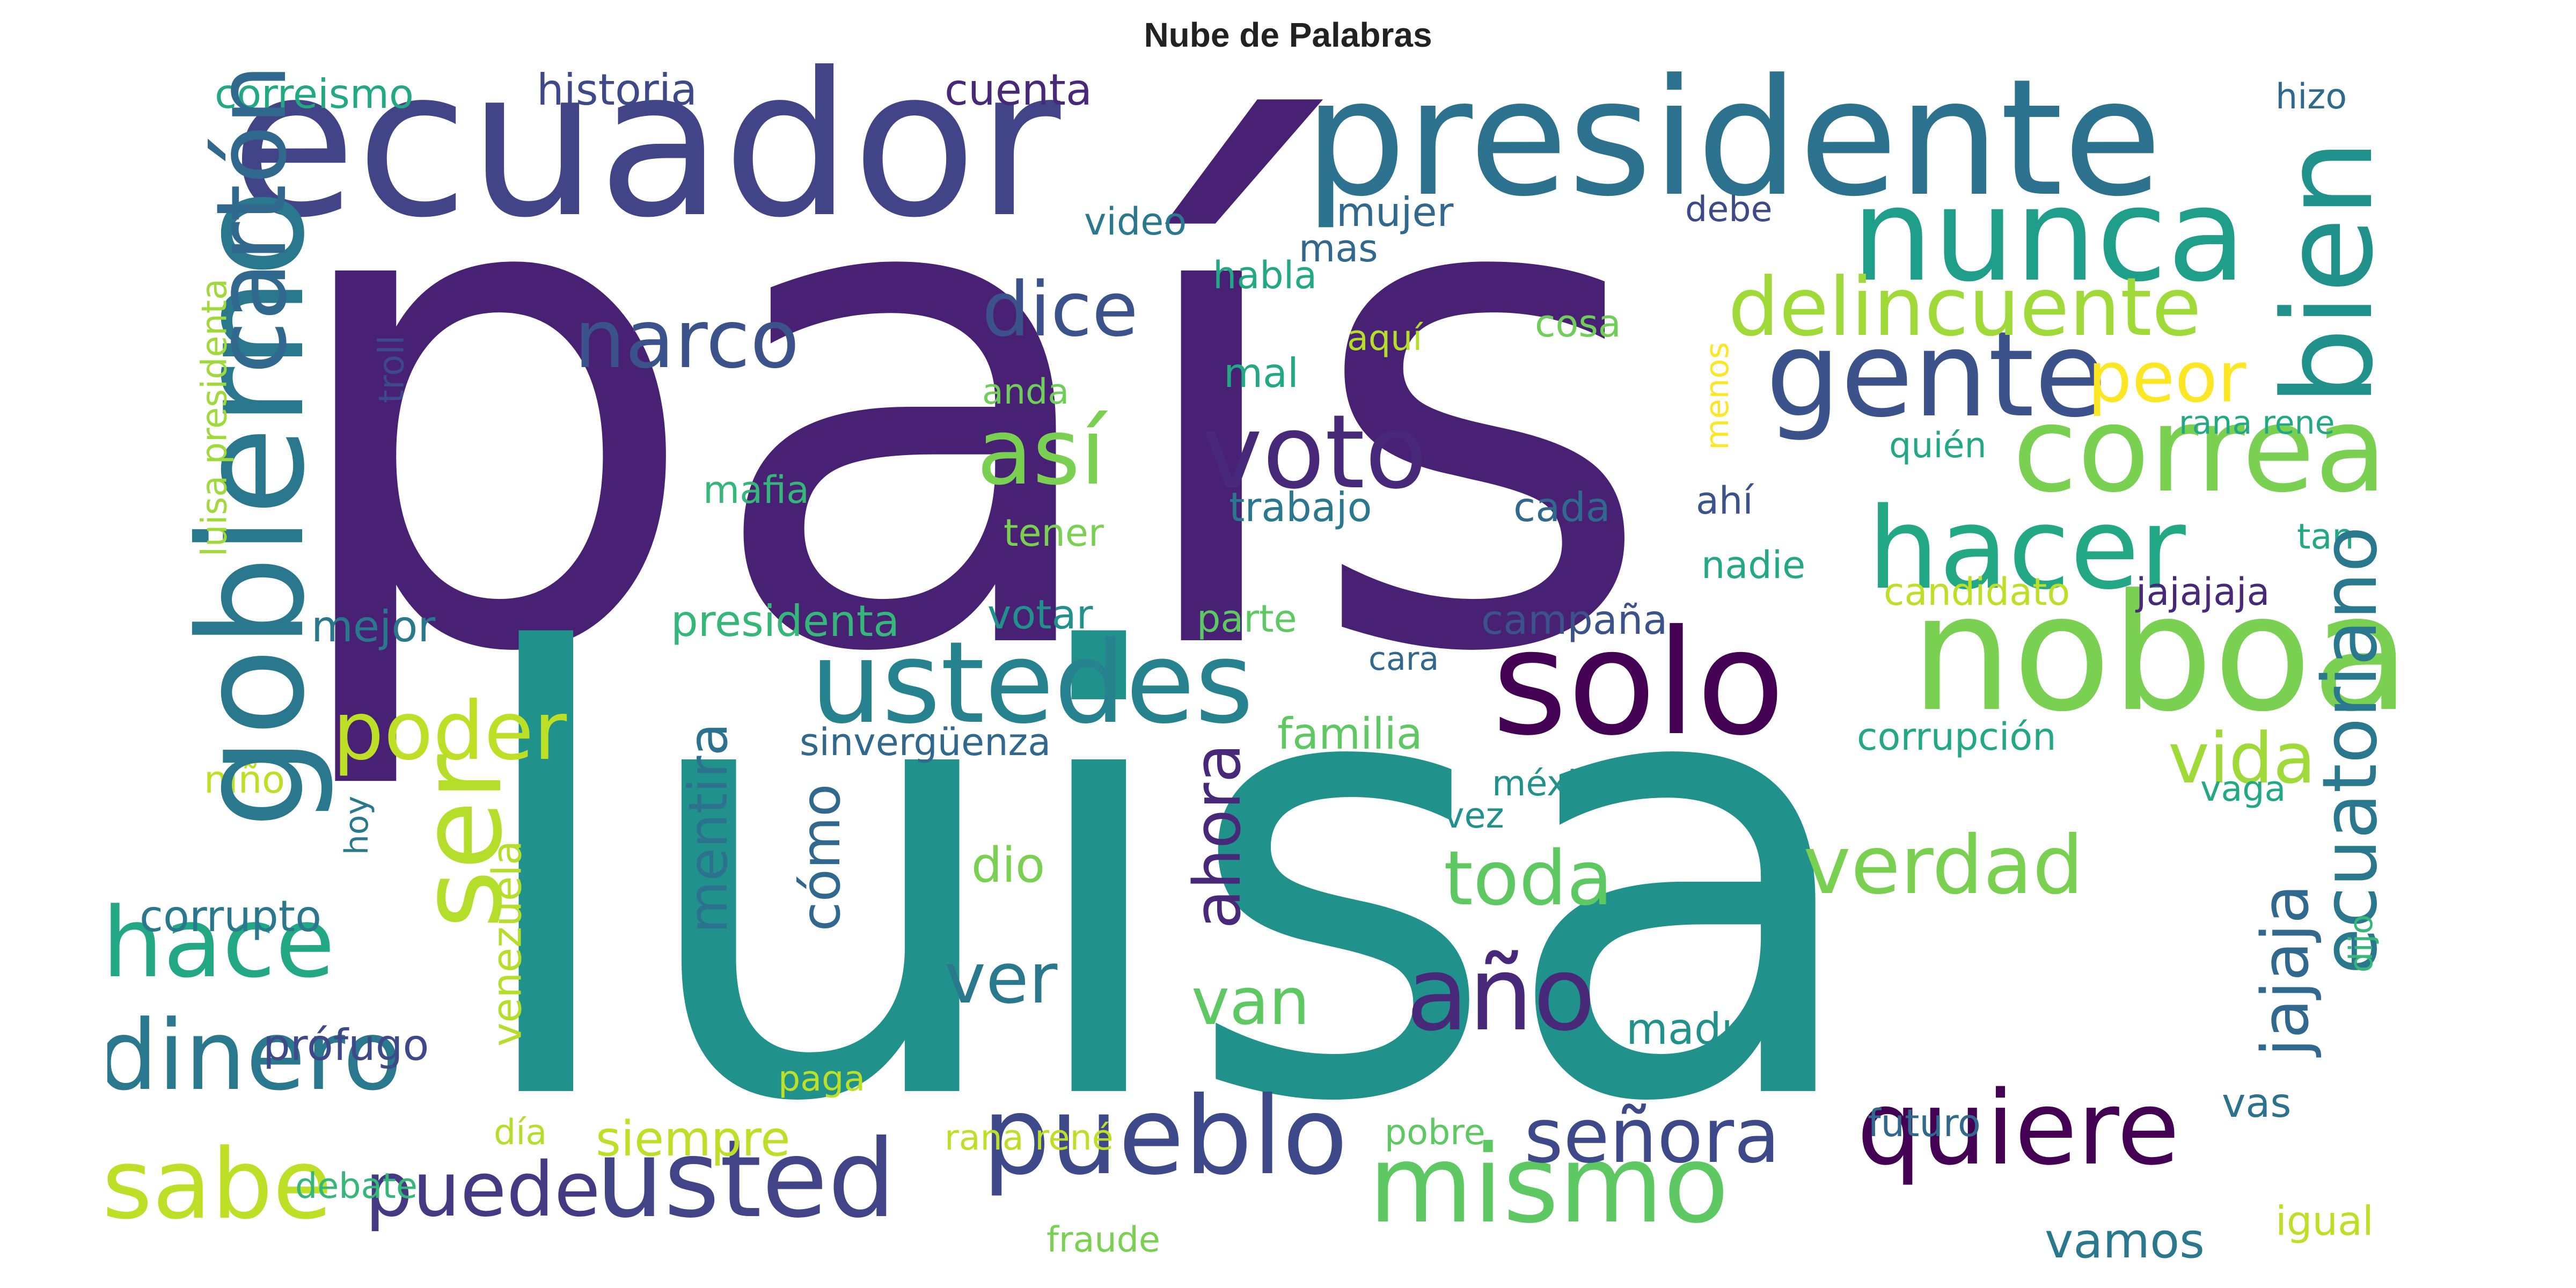 This screenshot has width=2576, height=1288. Describe the element at coordinates (1395, 212) in the screenshot. I see `word-mujer: mujer` at that location.